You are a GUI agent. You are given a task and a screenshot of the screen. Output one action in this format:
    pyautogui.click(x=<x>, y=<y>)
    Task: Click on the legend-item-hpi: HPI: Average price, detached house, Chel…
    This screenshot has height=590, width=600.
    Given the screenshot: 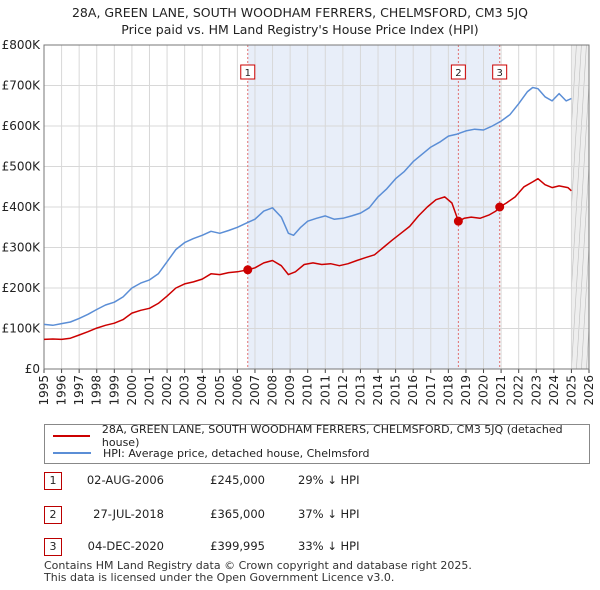 What is the action you would take?
    pyautogui.click(x=211, y=453)
    